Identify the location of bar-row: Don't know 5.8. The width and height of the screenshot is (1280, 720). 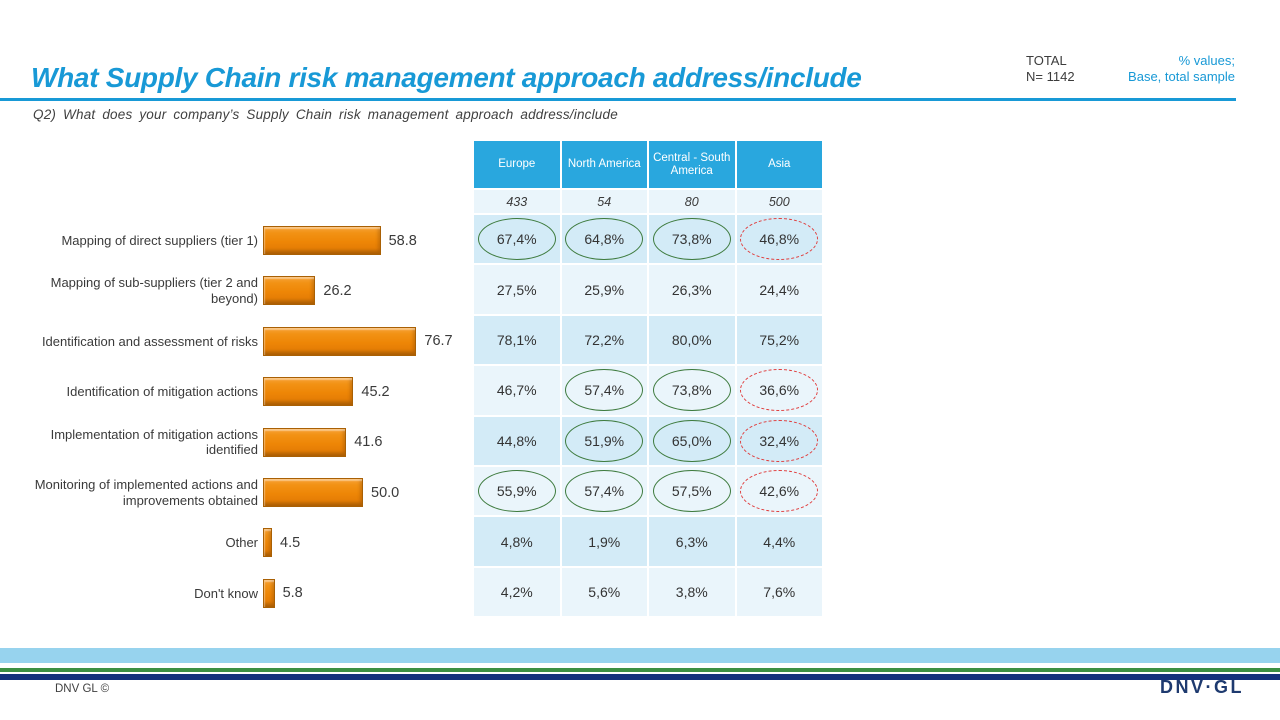
(154, 593).